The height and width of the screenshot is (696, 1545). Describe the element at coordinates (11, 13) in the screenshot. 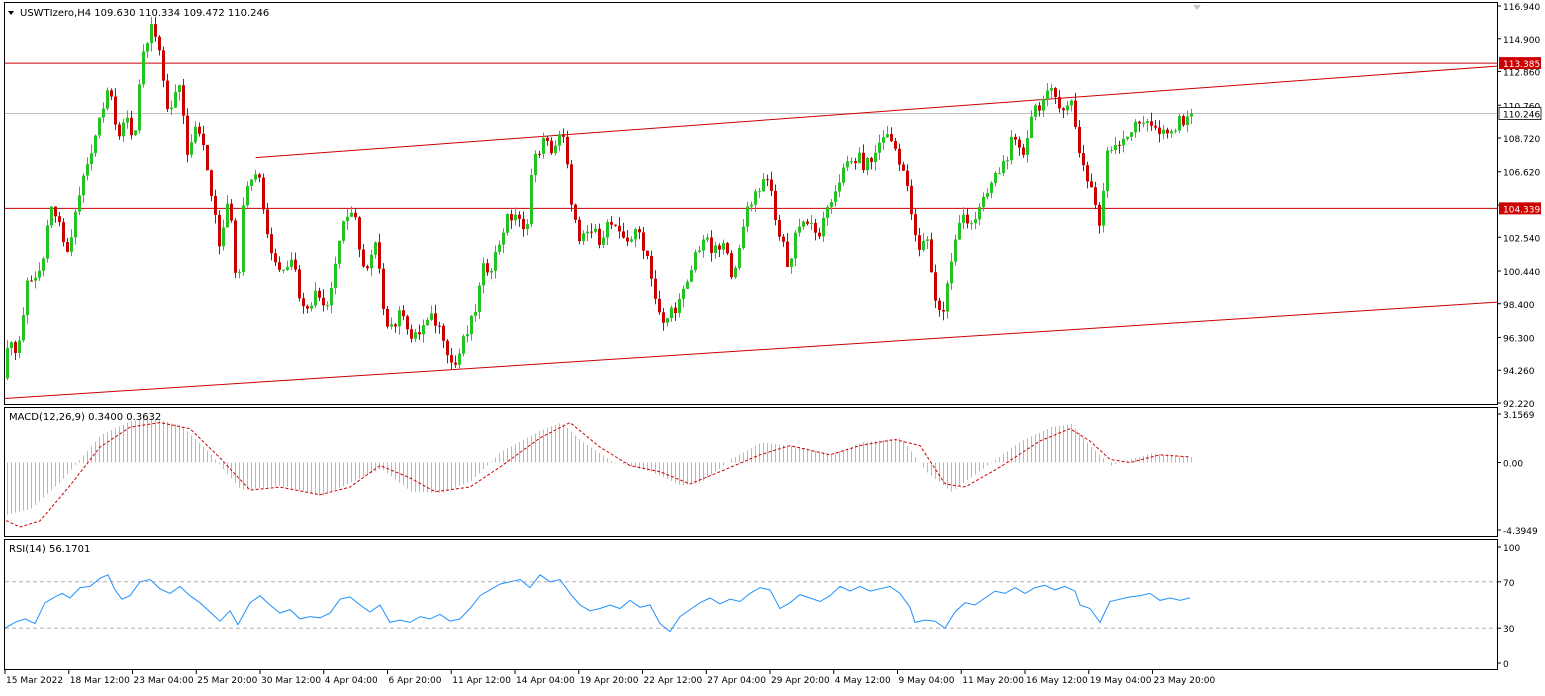

I see `menu-triangle-icon` at that location.